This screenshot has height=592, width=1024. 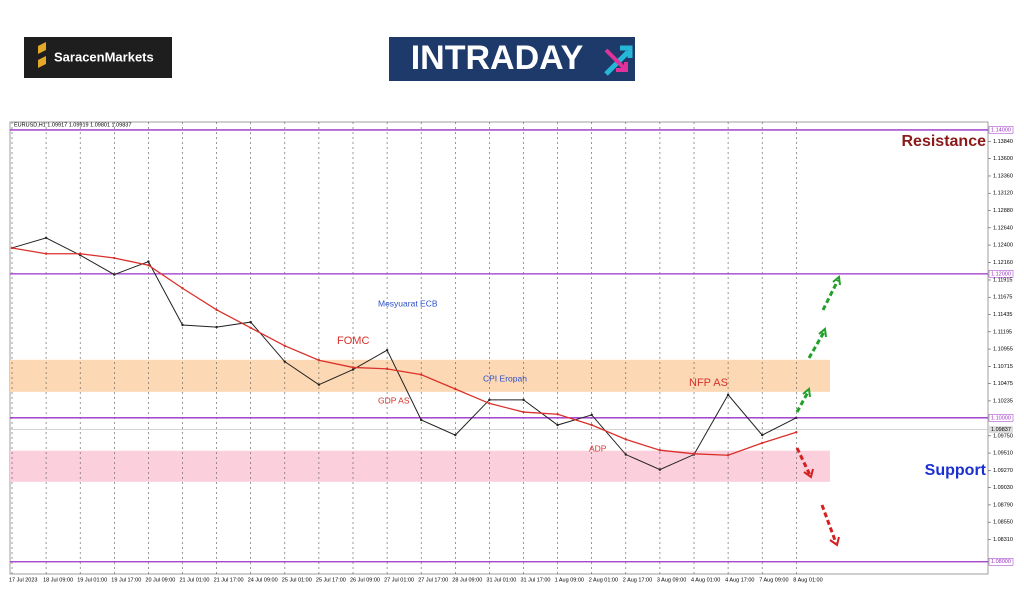 I want to click on x-tick-label: 3 Aug 09:00, so click(x=671, y=580).